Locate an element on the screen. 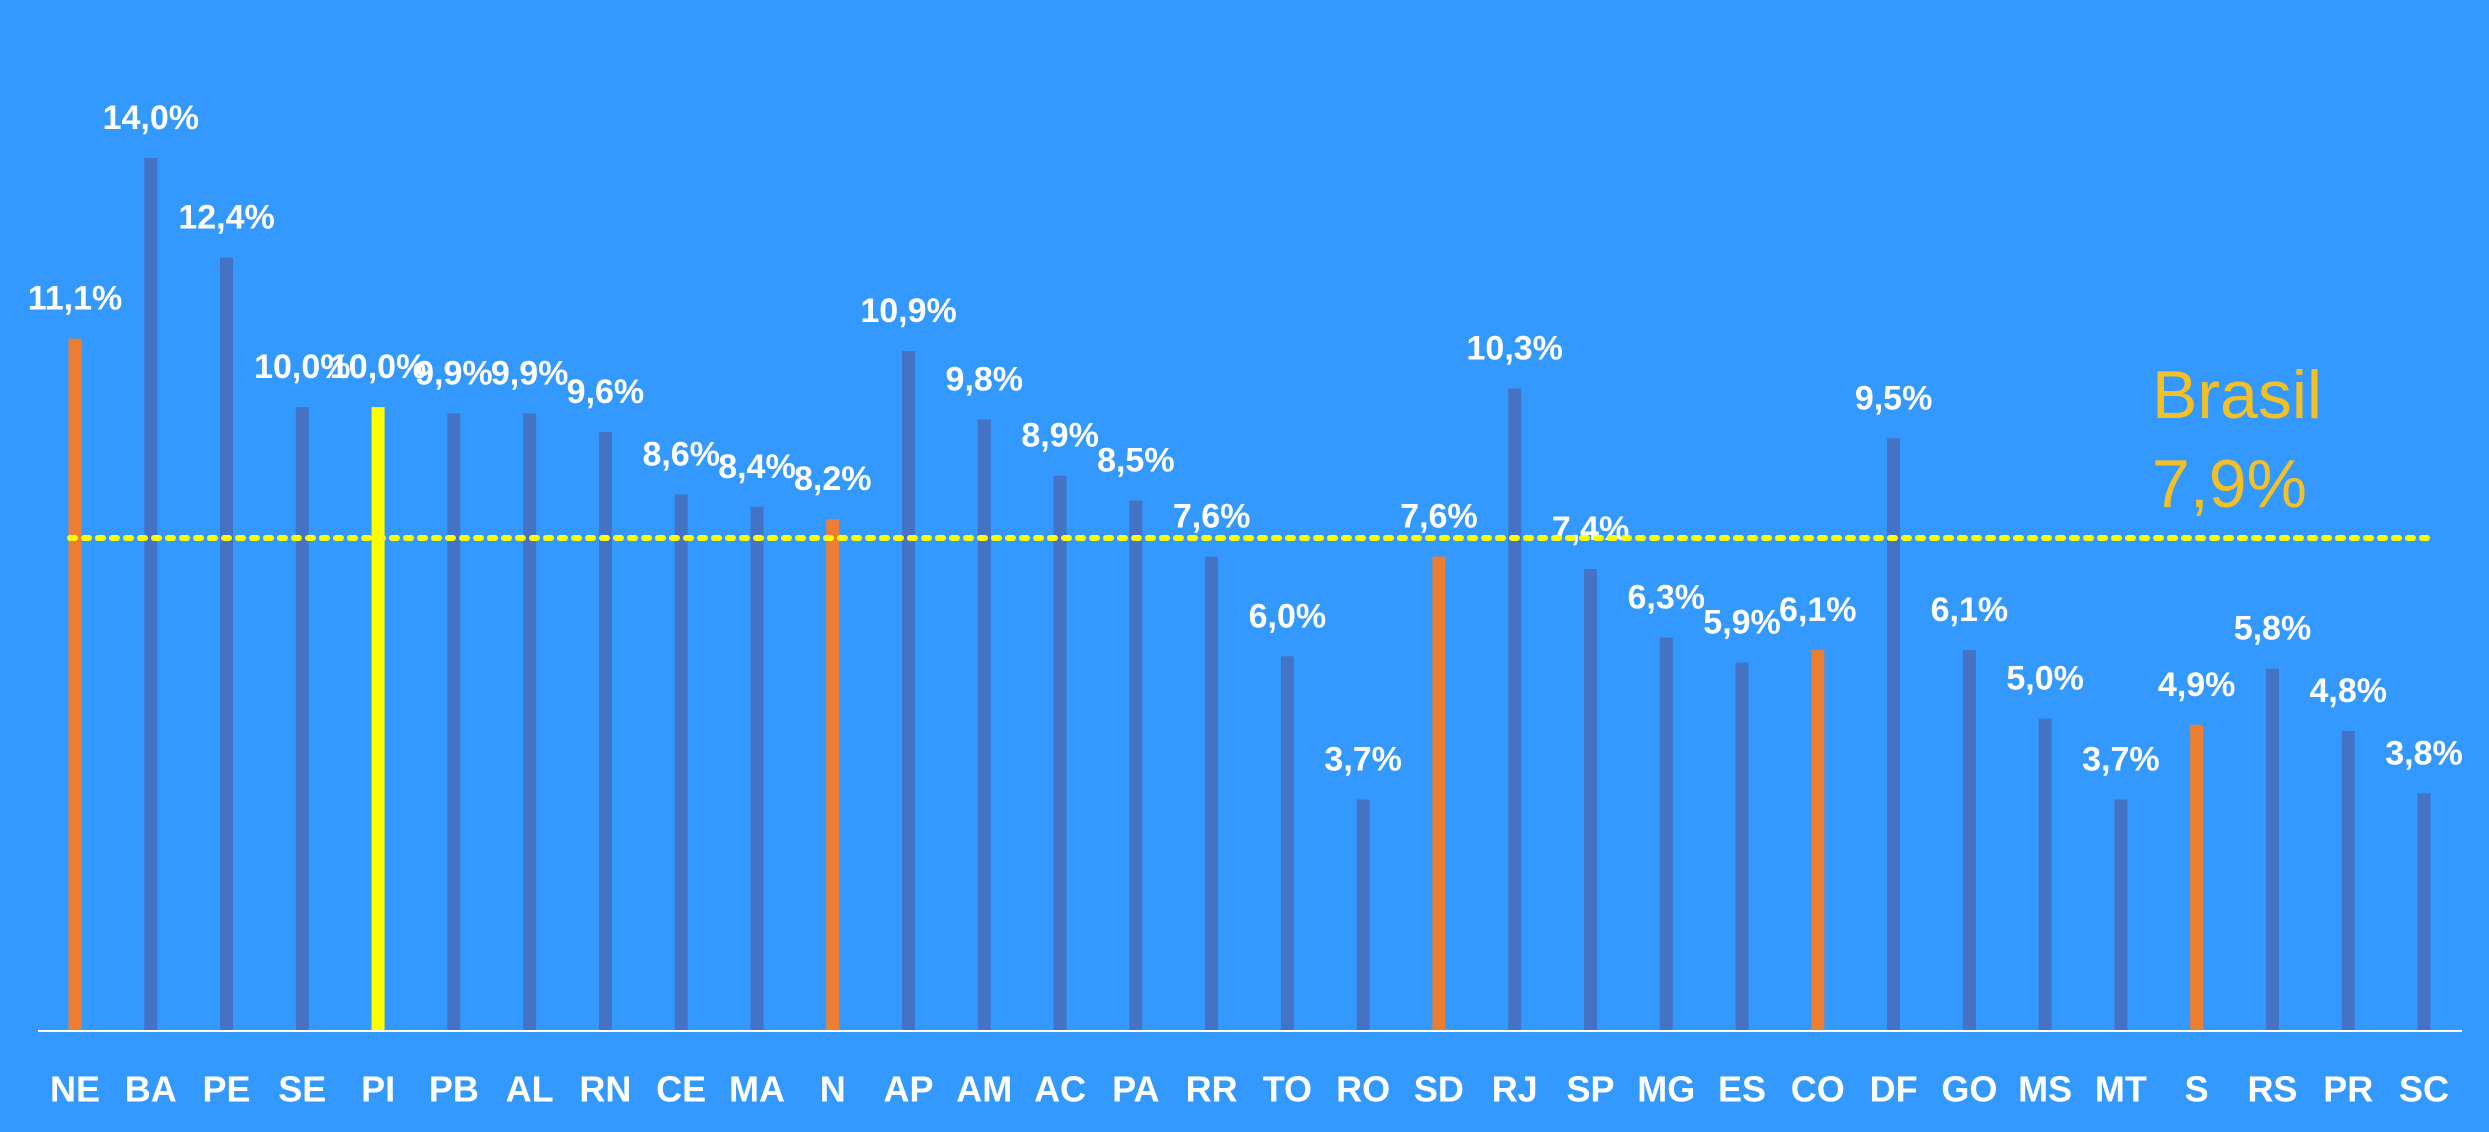  value-label: 3,8% is located at coordinates (2424, 753).